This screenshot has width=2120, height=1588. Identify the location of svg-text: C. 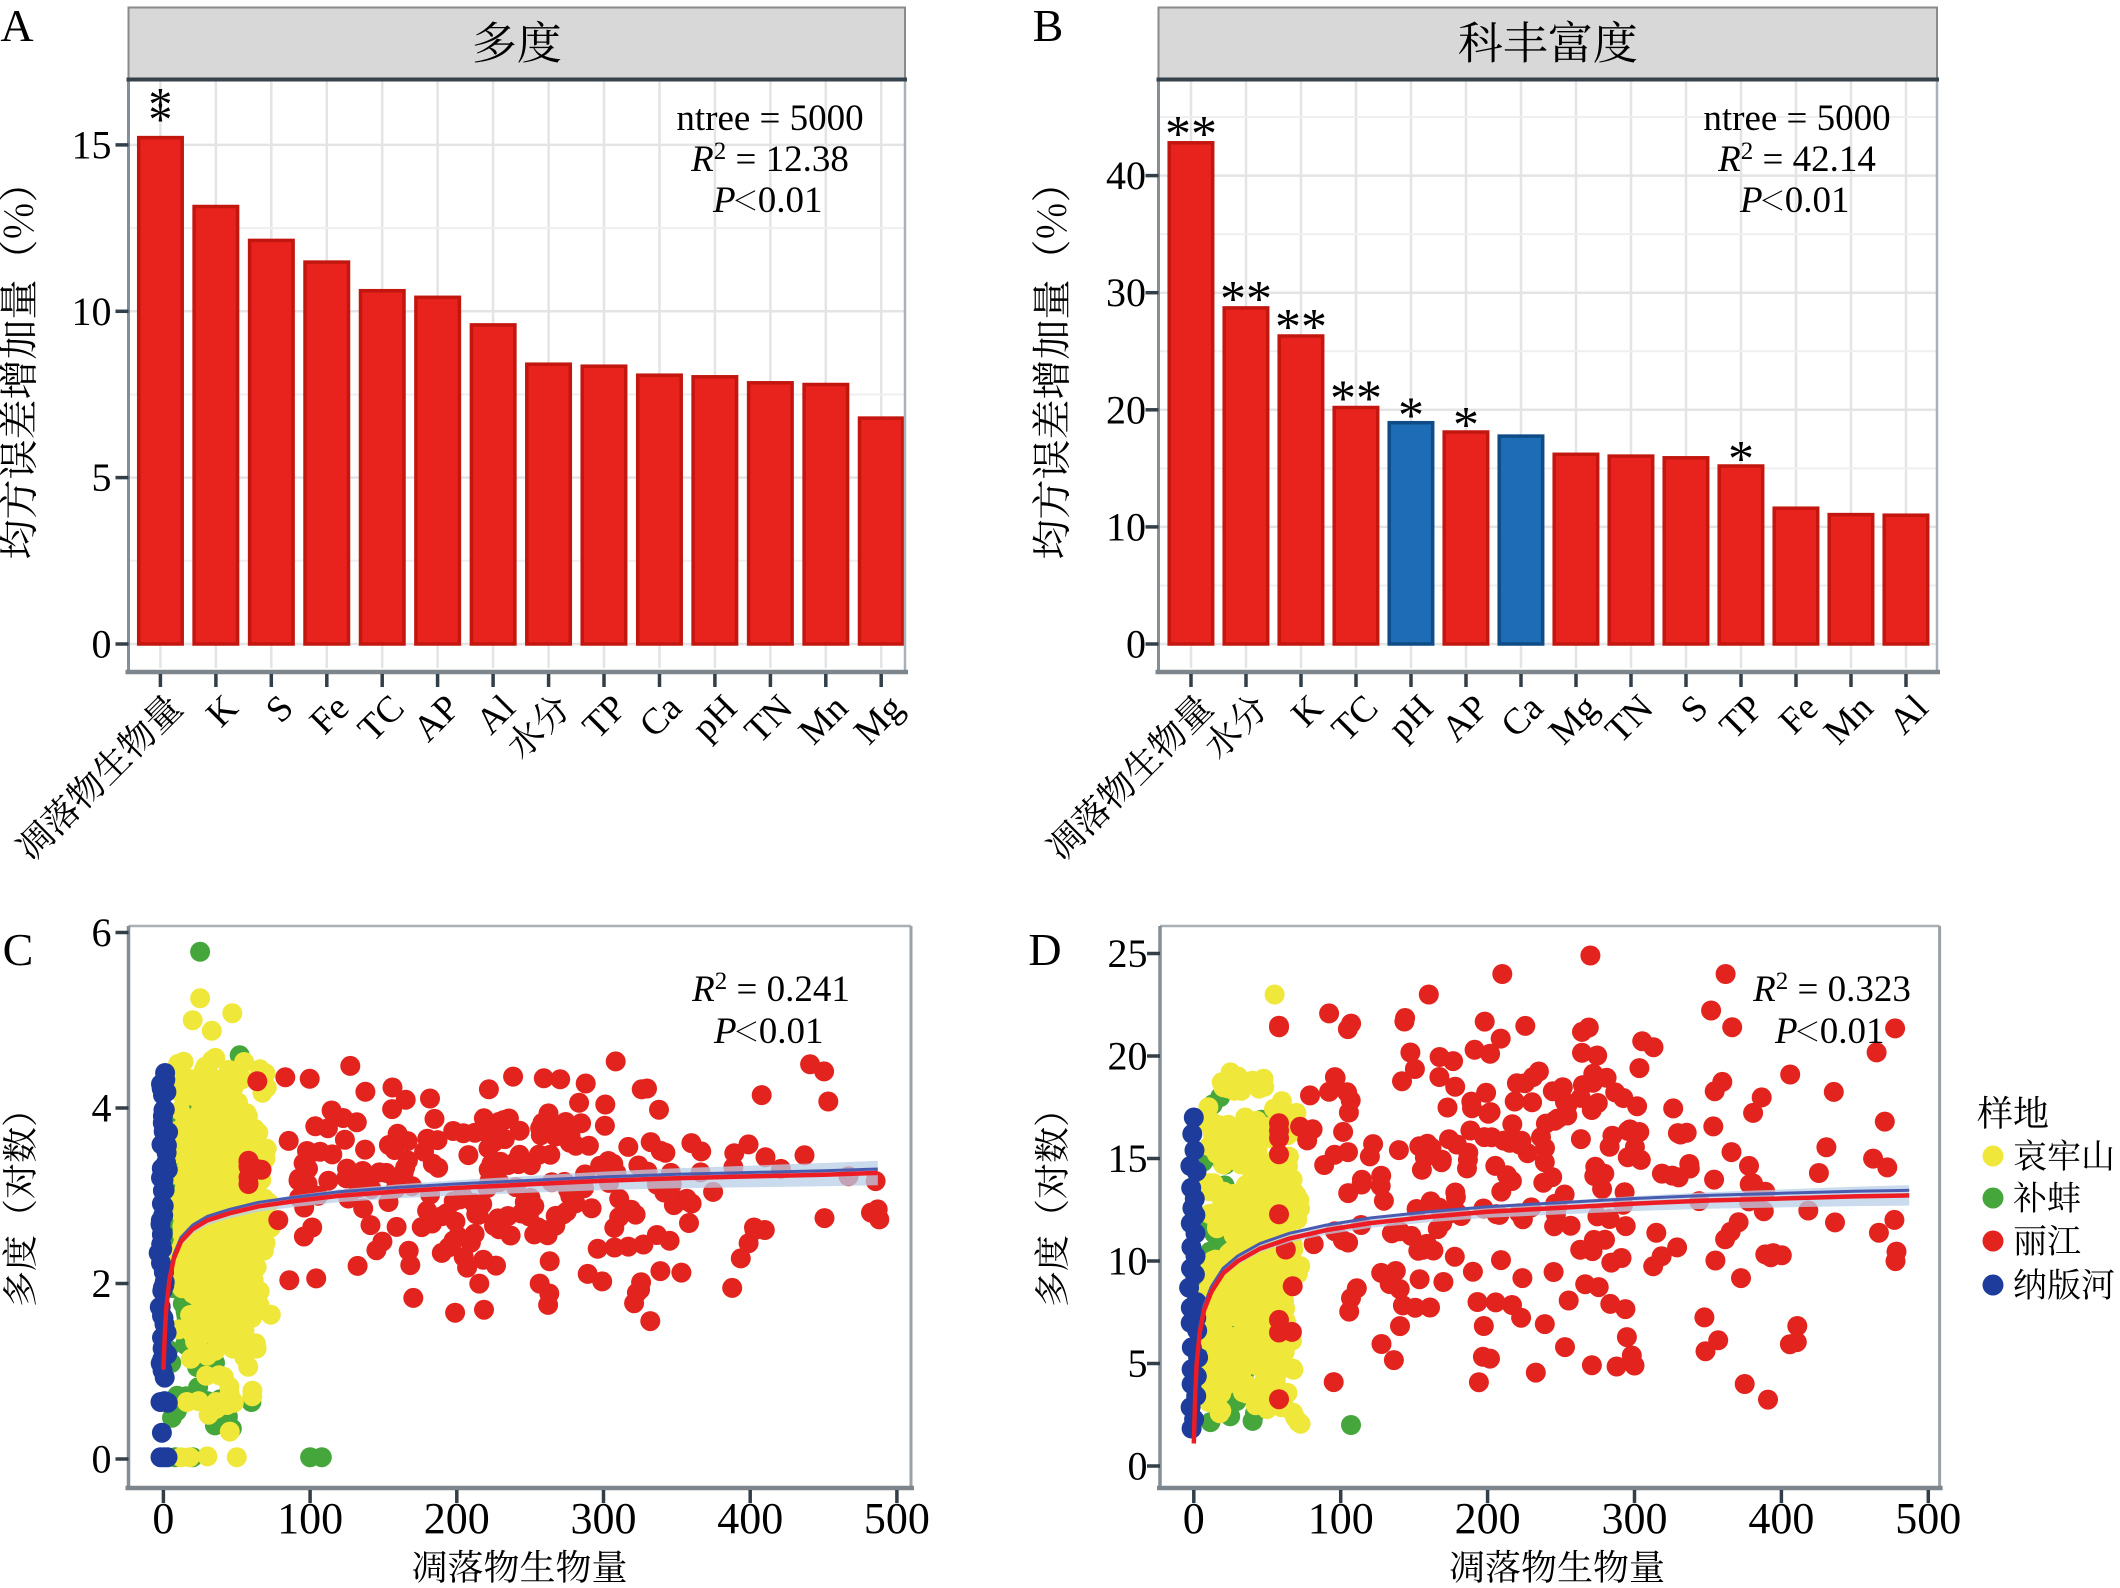
(18, 949).